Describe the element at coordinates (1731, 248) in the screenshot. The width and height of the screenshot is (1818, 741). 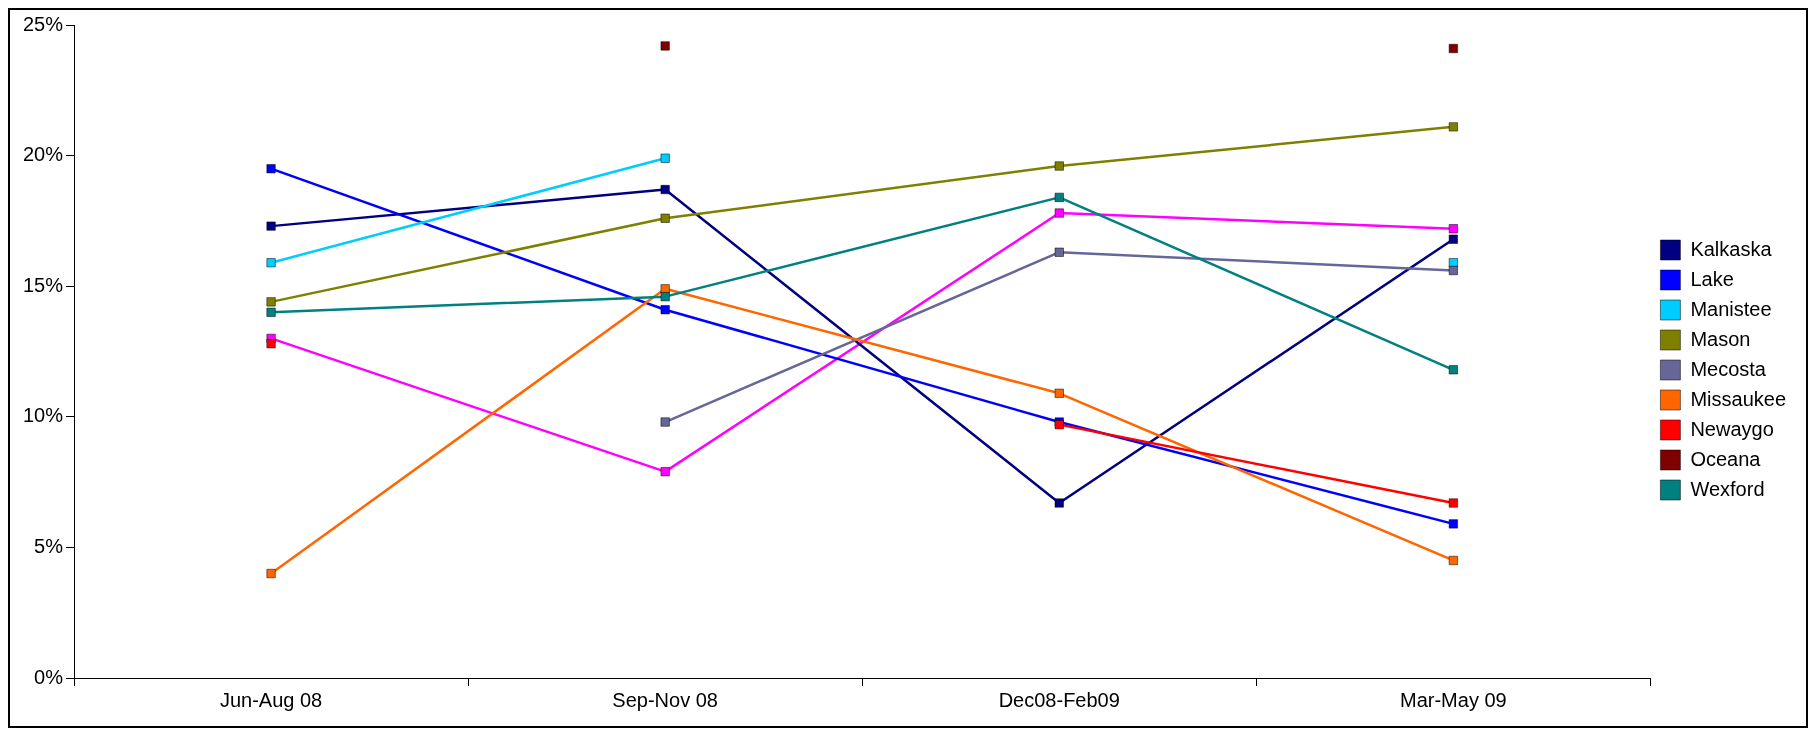
I see `legend-label: Kalkaska` at that location.